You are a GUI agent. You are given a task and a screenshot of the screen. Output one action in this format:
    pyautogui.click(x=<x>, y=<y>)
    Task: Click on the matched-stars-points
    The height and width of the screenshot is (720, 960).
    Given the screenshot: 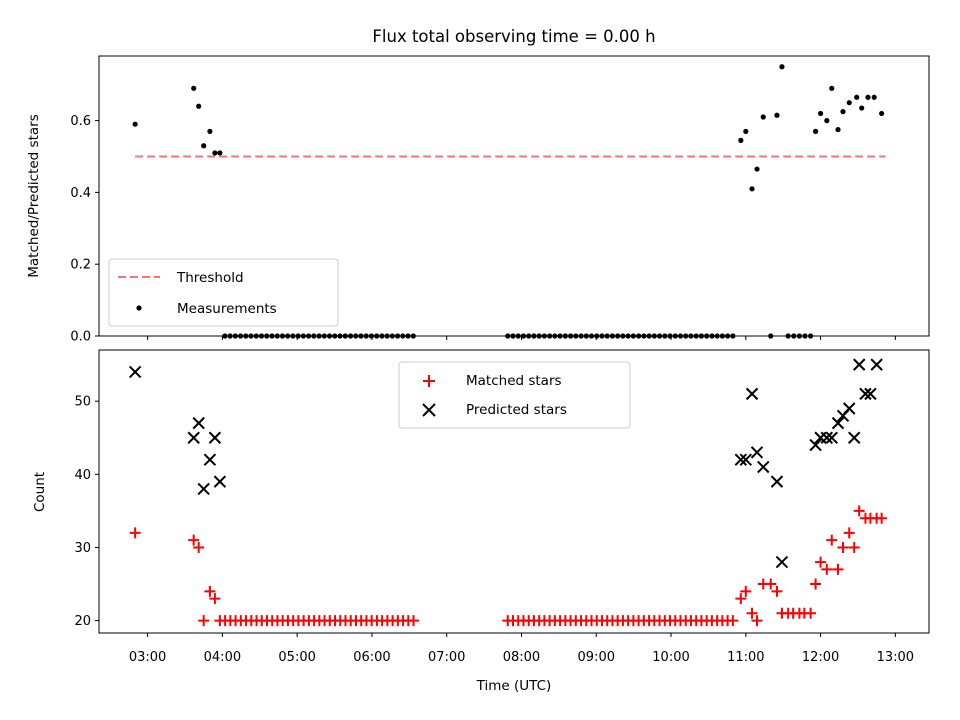 What is the action you would take?
    pyautogui.click(x=508, y=566)
    